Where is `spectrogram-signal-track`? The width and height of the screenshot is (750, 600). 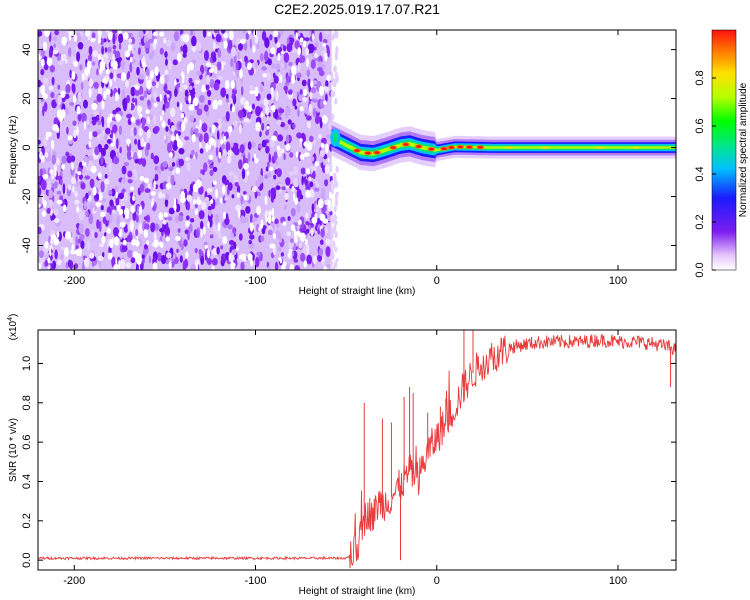
spectrogram-signal-track is located at coordinates (503, 146).